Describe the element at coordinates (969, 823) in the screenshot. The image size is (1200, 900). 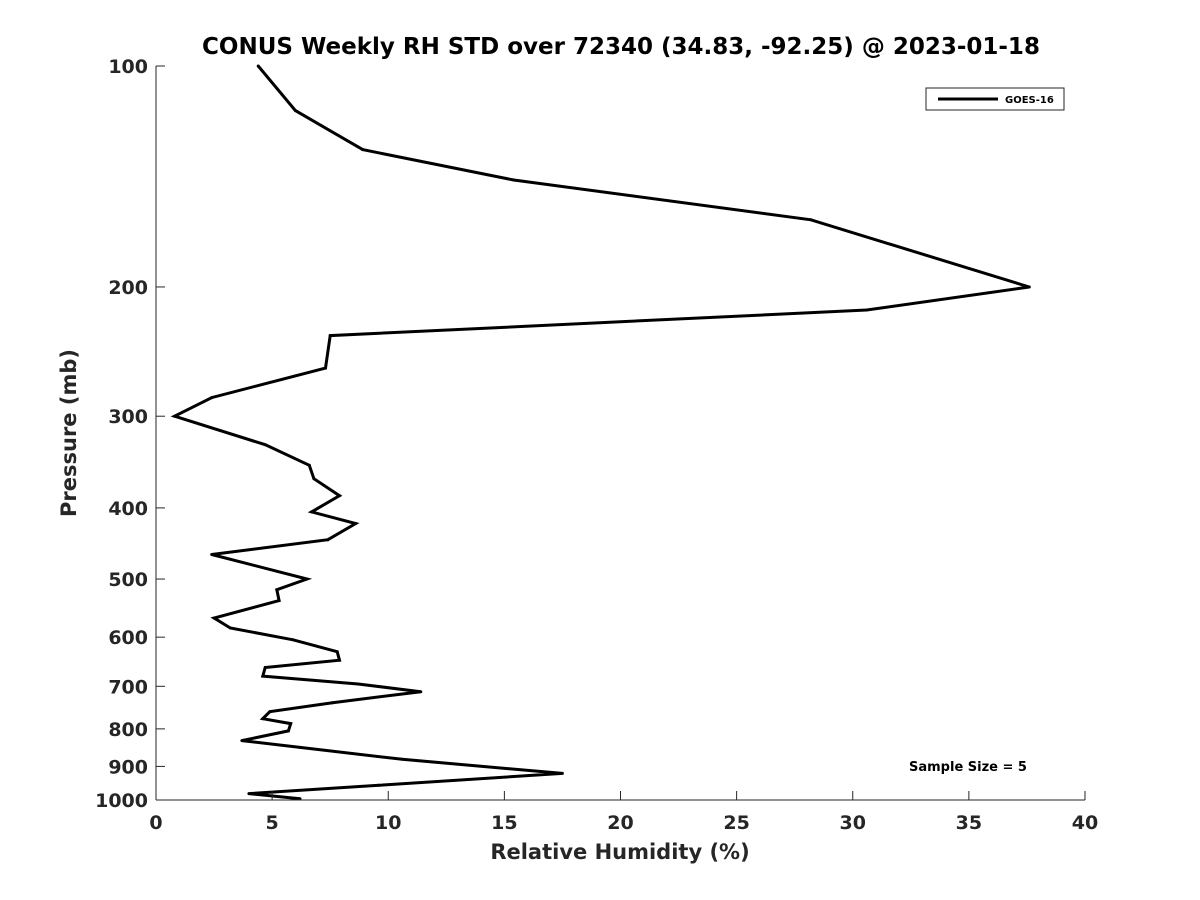
I see `x-tick-label: 35` at that location.